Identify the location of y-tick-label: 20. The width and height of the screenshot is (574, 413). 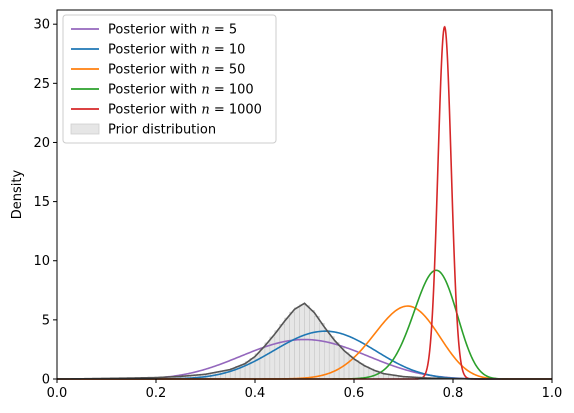
(41, 143).